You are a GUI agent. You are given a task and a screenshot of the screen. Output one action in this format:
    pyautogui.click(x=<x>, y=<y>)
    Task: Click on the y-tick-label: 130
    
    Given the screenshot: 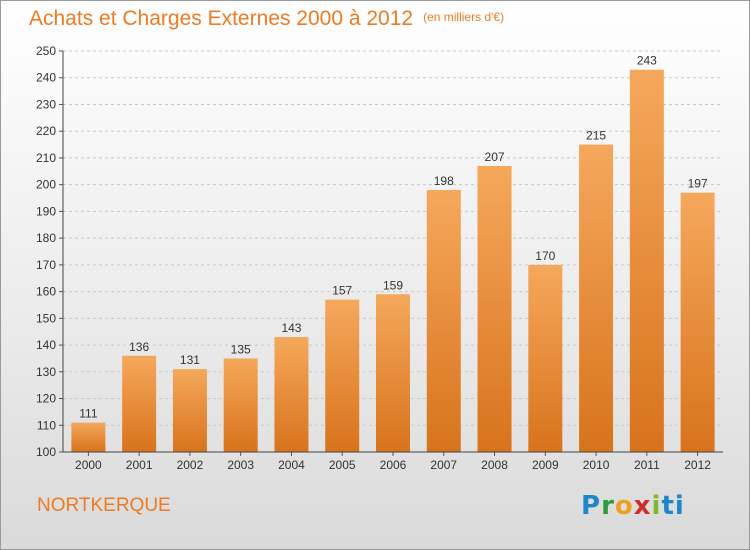 What is the action you would take?
    pyautogui.click(x=46, y=372)
    